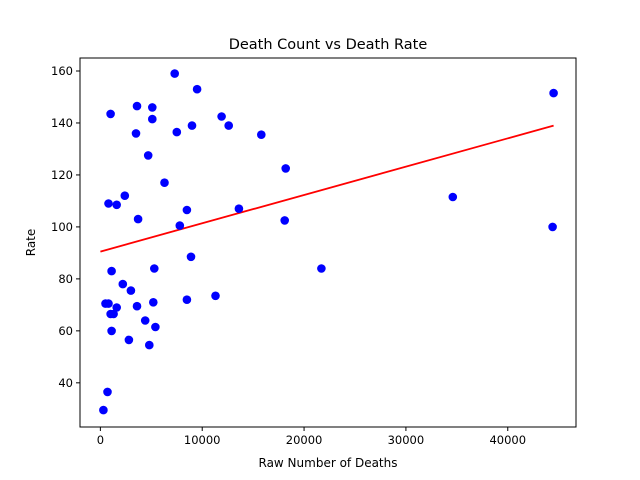  I want to click on x-tick-label: 20000, so click(304, 440).